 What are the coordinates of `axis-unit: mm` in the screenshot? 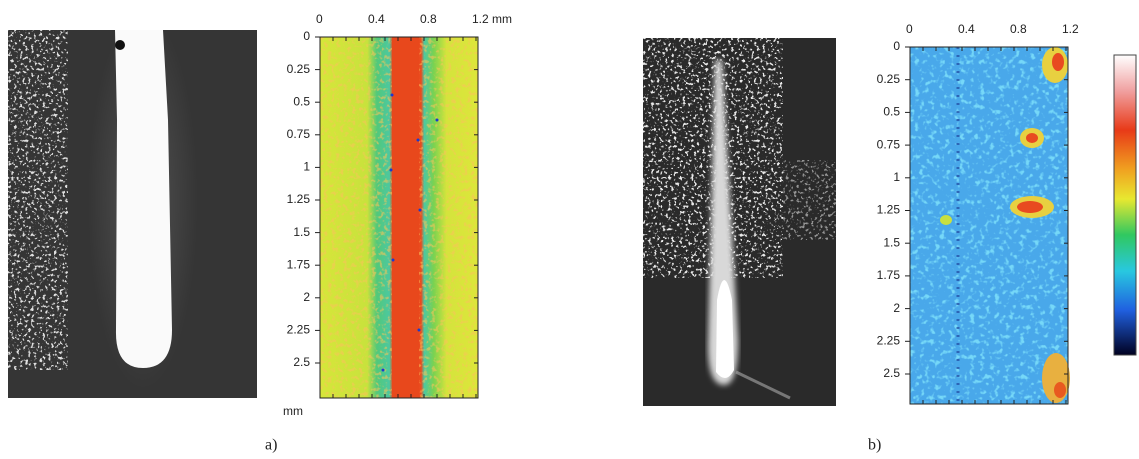 It's located at (293, 411).